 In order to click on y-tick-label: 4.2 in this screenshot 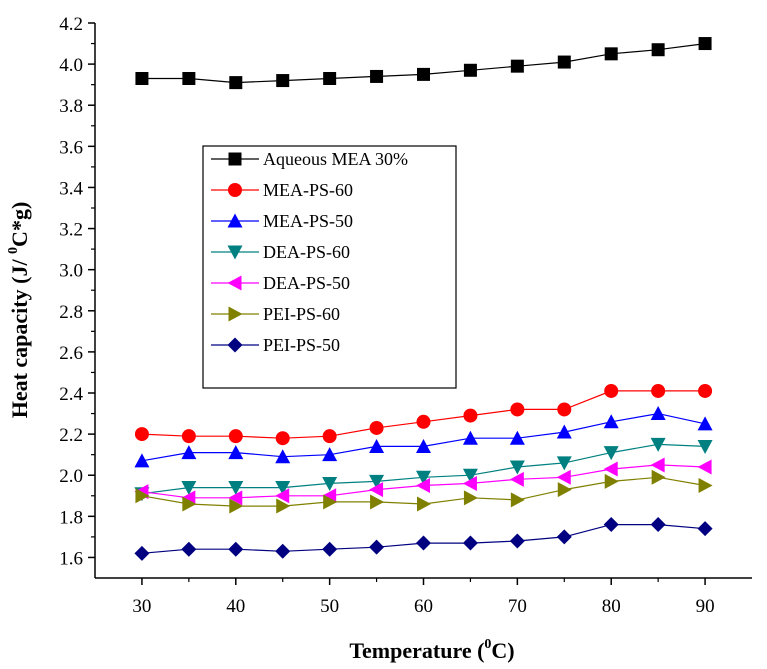, I will do `click(71, 24)`.